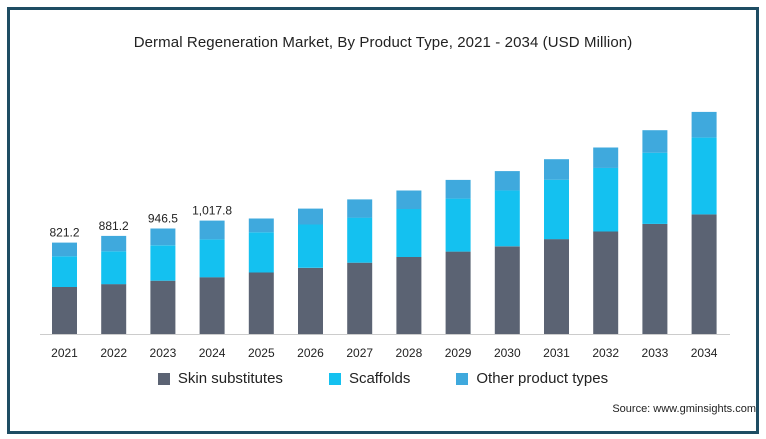 This screenshot has width=766, height=439. What do you see at coordinates (684, 409) in the screenshot?
I see `source-note: Source: www.gminsights.com` at bounding box center [684, 409].